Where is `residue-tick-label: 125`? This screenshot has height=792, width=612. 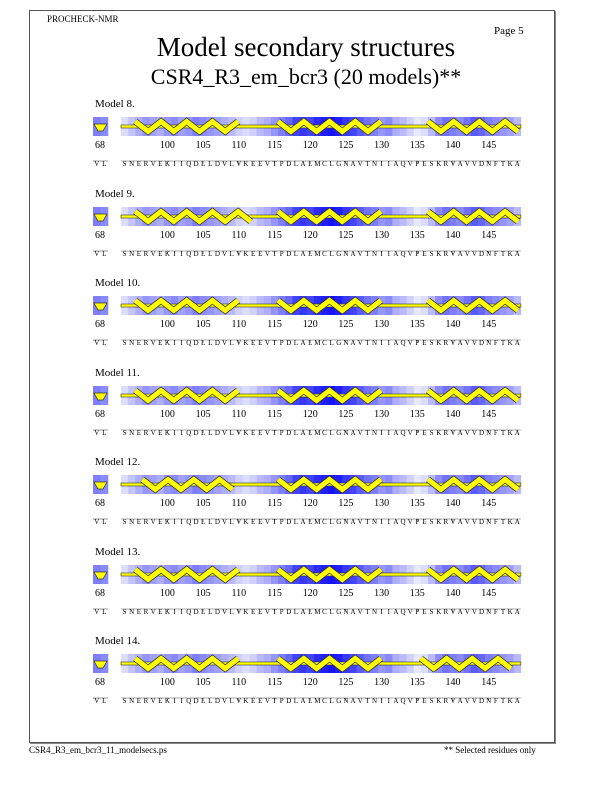 residue-tick-label: 125 is located at coordinates (345, 503).